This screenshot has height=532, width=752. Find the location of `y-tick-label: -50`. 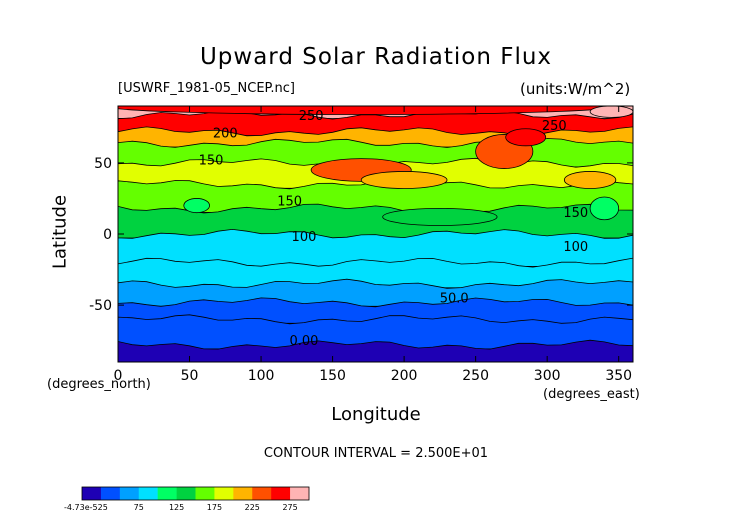

y-tick-label: -50 is located at coordinates (100, 306).